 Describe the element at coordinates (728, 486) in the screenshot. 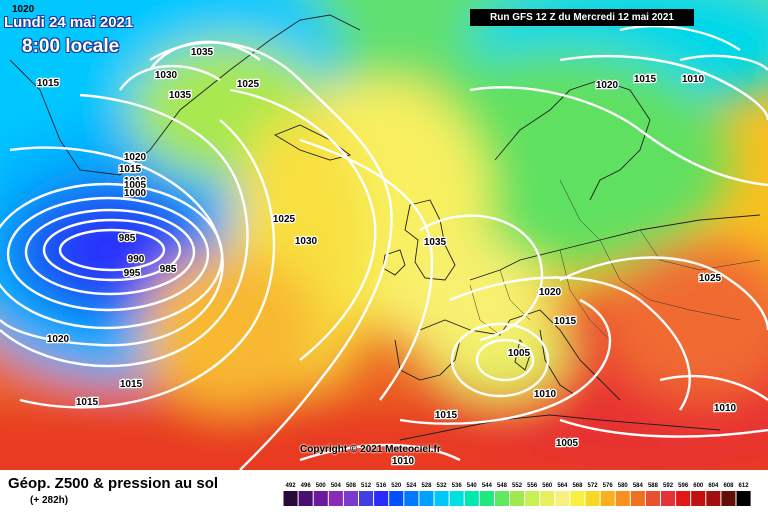

I see `legend-value-label: 608` at that location.